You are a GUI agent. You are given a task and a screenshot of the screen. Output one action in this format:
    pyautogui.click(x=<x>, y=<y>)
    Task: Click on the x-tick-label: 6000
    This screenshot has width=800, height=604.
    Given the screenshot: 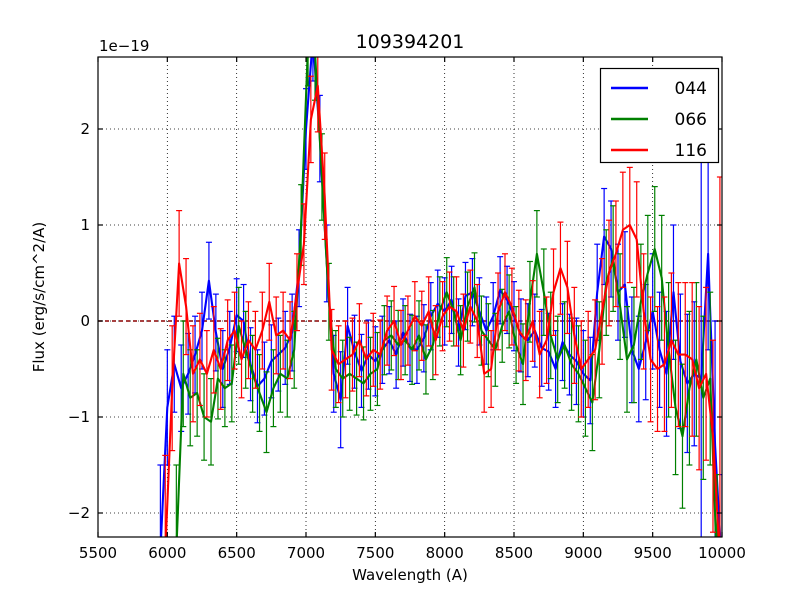 What is the action you would take?
    pyautogui.click(x=167, y=553)
    